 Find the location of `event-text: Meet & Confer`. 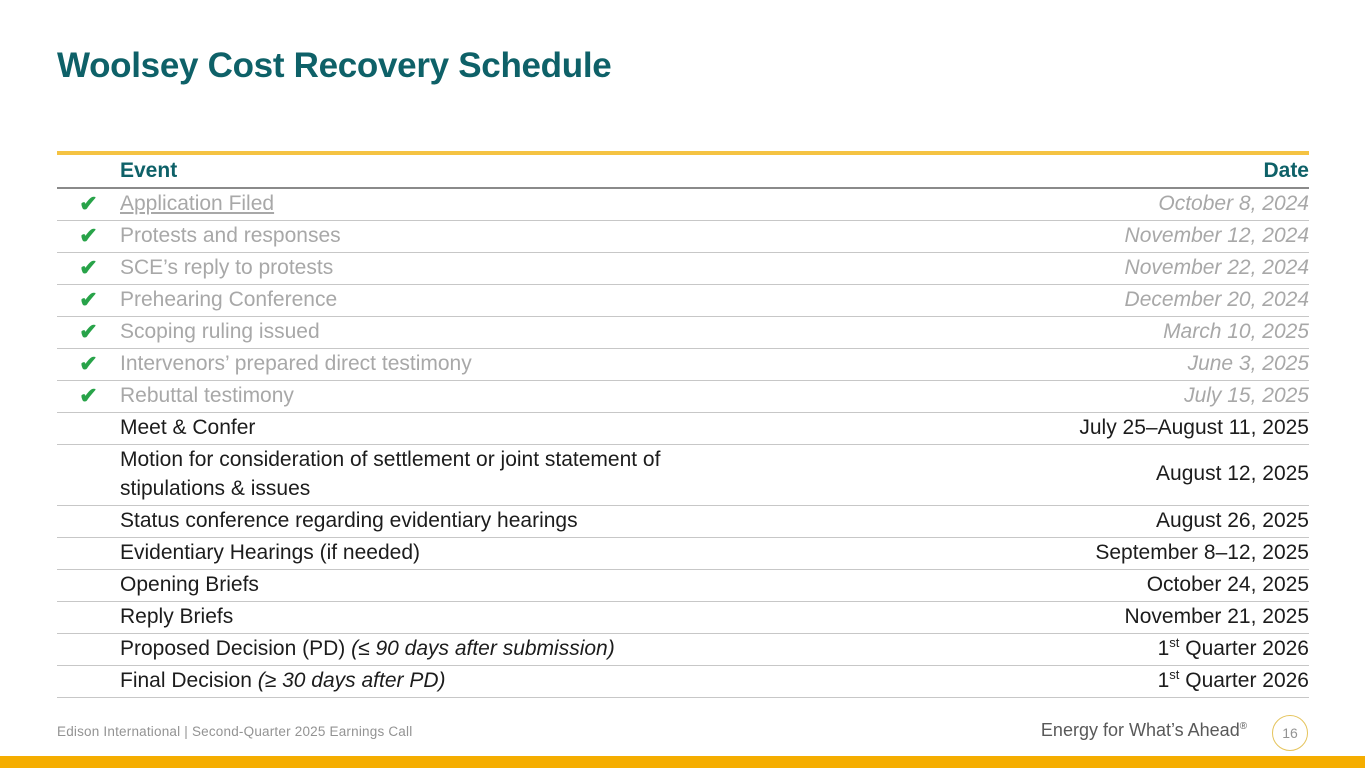

event-text: Meet & Confer is located at coordinates (188, 427).